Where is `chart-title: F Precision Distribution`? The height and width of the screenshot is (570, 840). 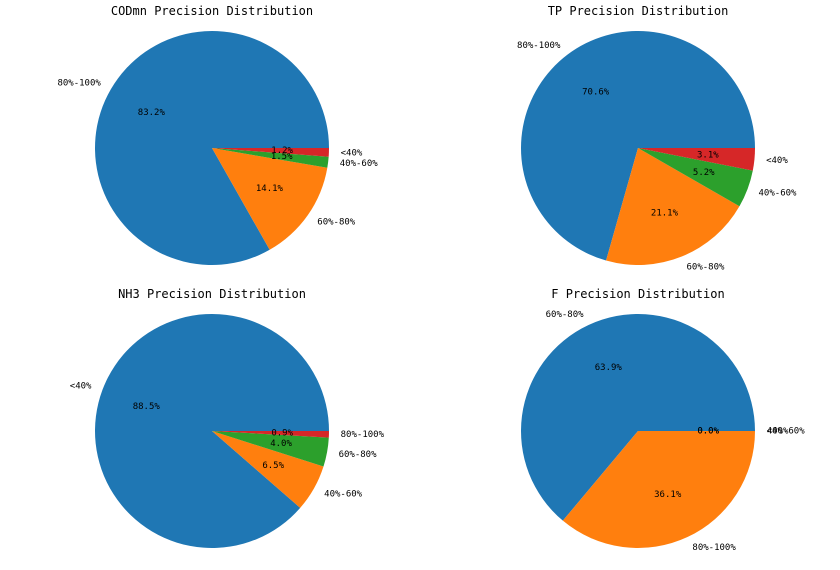
chart-title: F Precision Distribution is located at coordinates (637, 294).